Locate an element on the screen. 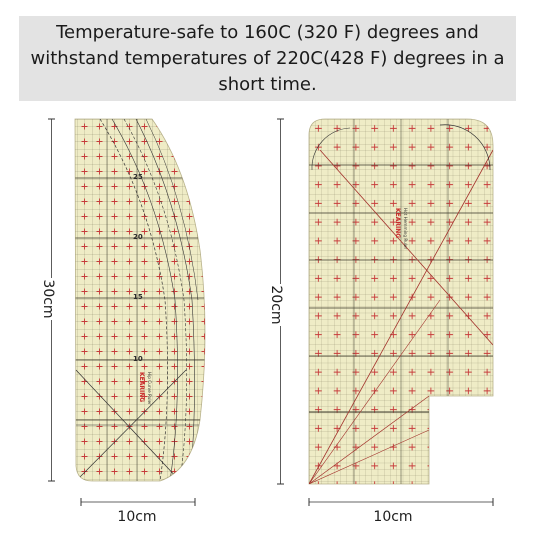  right-width-label: 10cm is located at coordinates (392, 517).